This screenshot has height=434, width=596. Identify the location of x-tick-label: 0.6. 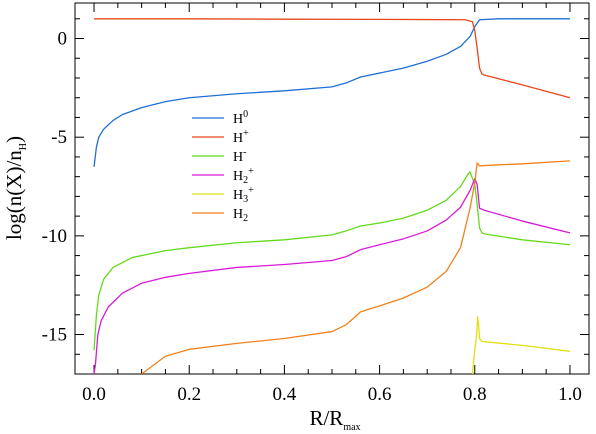
(380, 394).